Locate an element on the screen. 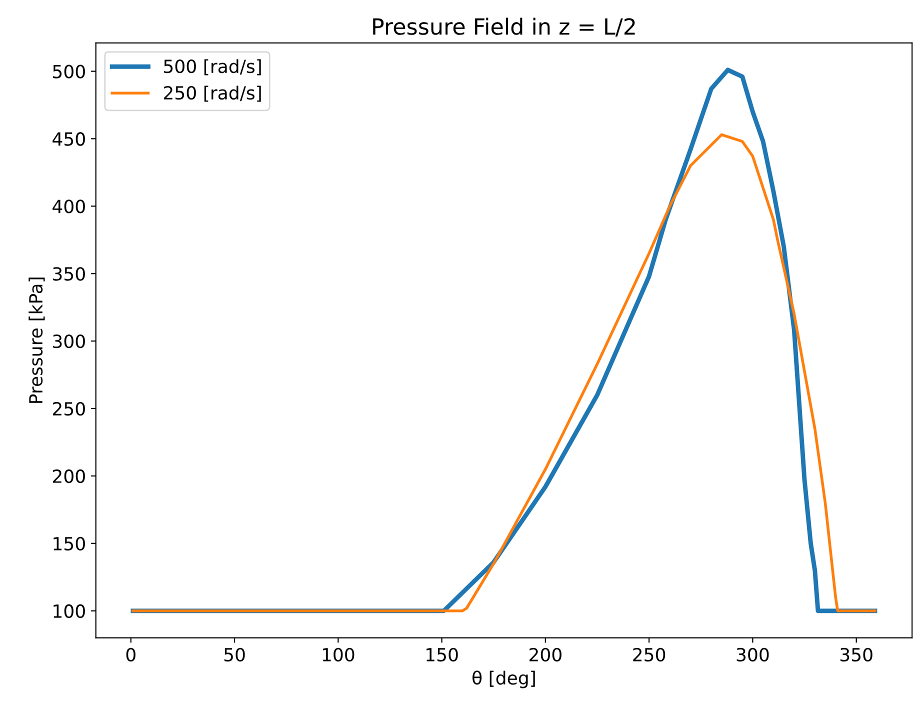 Image resolution: width=913 pixels, height=704 pixels. y-tick-label: 250 is located at coordinates (69, 409).